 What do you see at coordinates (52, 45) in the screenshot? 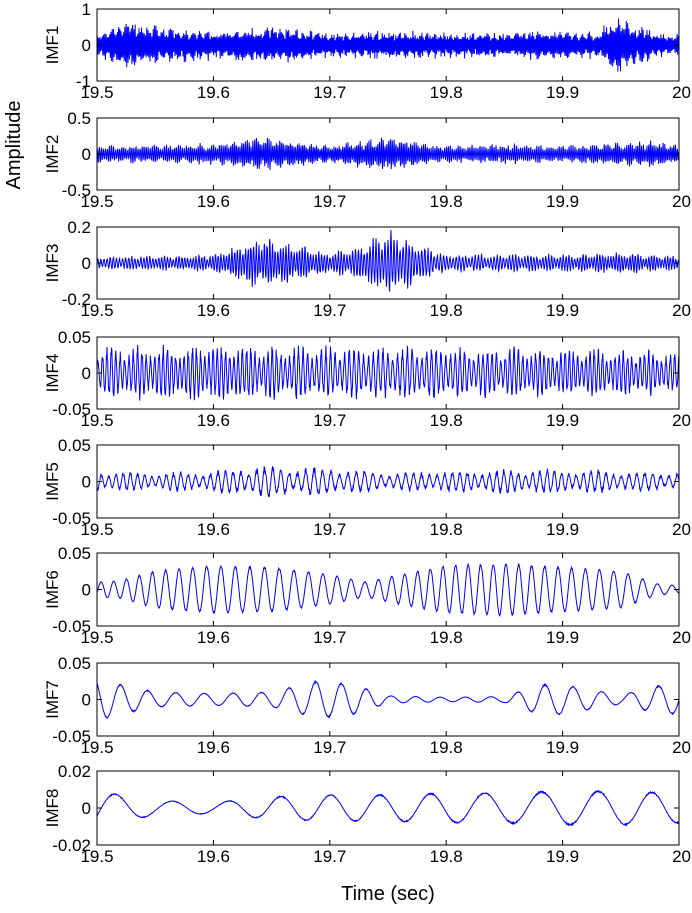
I see `subplot-label: IMF1` at bounding box center [52, 45].